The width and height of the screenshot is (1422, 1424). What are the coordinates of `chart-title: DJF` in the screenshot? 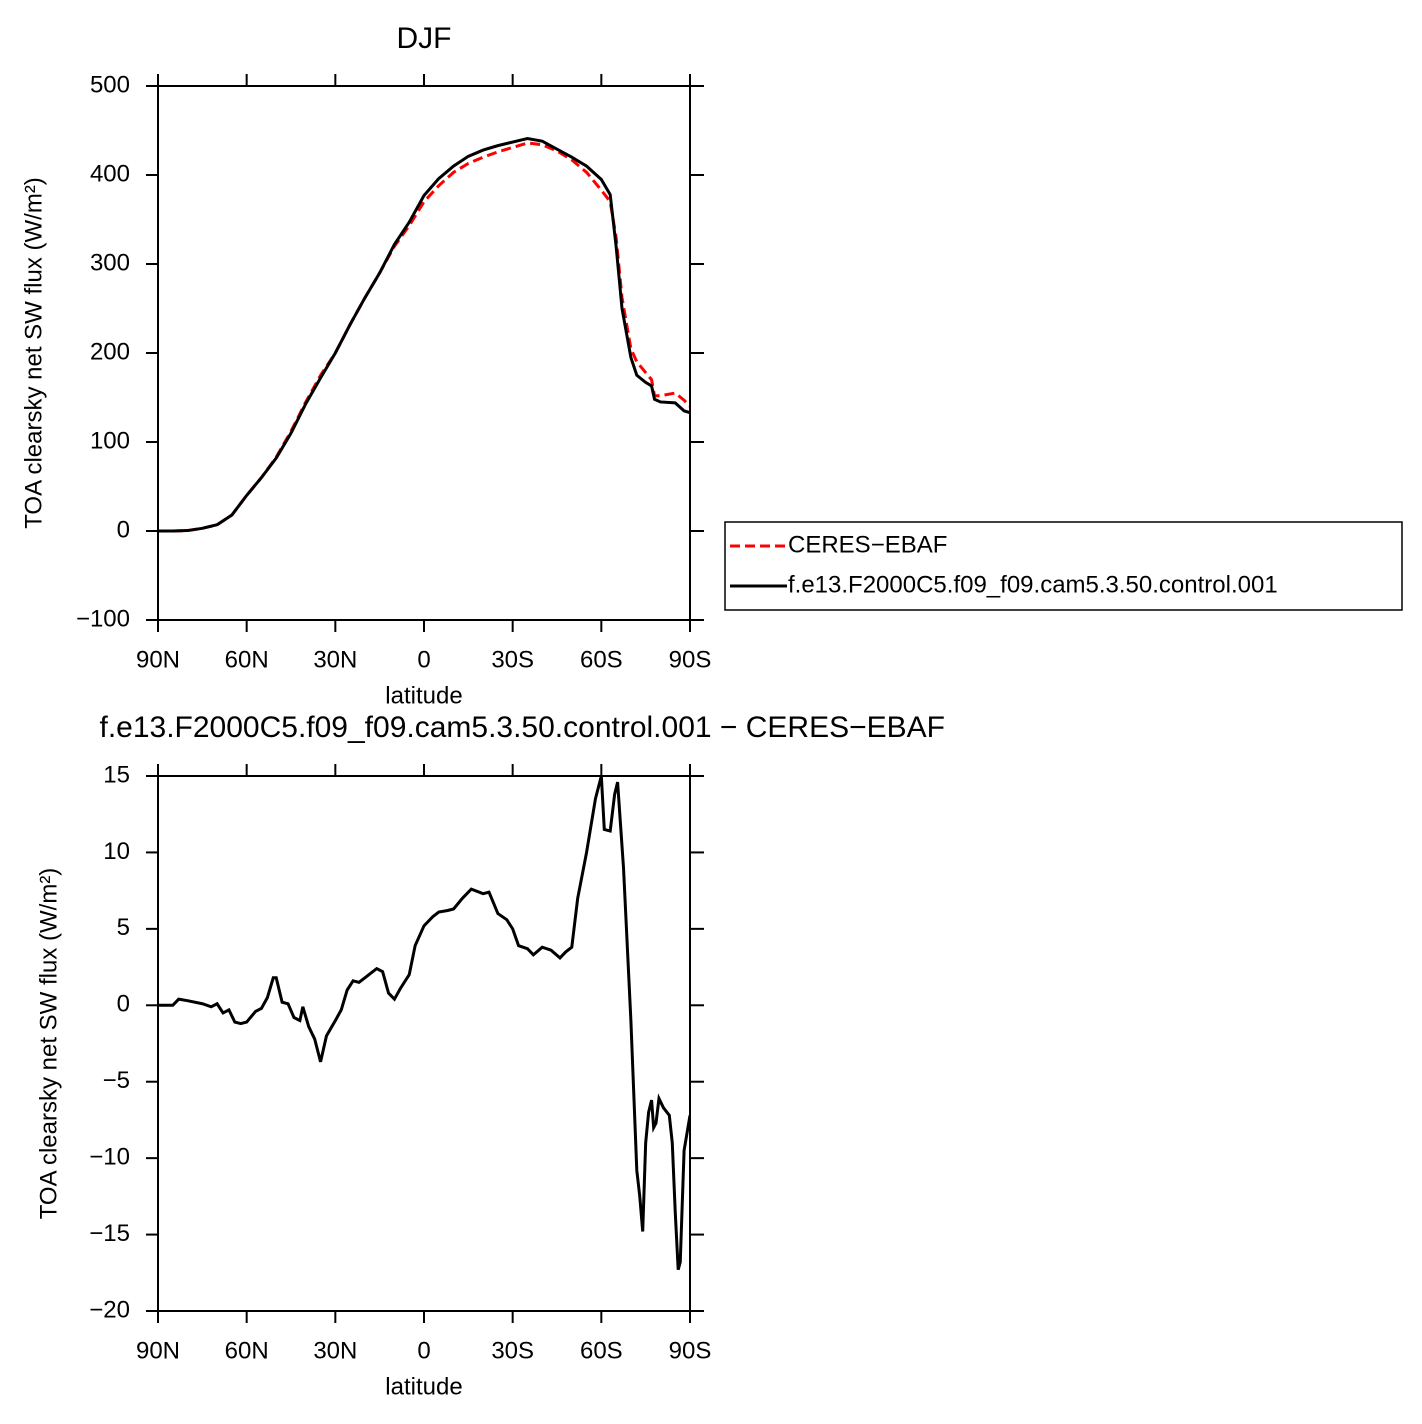 It's located at (424, 38).